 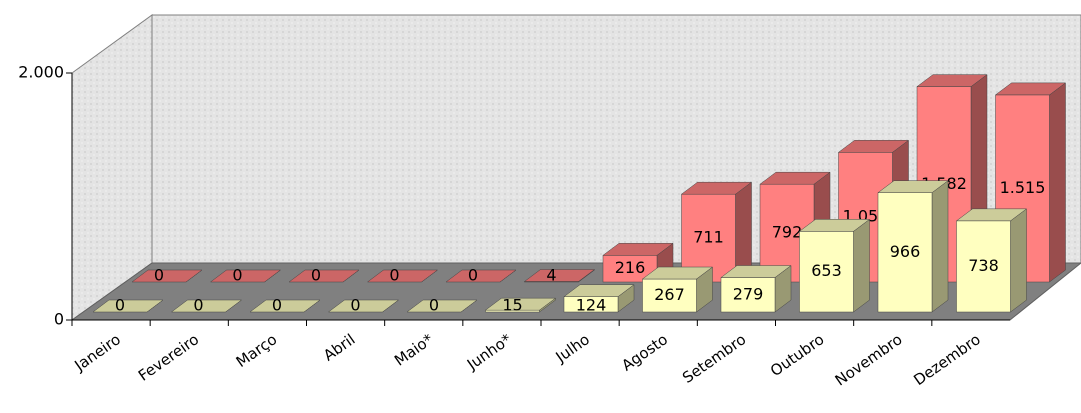 What do you see at coordinates (489, 352) in the screenshot?
I see `x-tick-label: Junho*` at bounding box center [489, 352].